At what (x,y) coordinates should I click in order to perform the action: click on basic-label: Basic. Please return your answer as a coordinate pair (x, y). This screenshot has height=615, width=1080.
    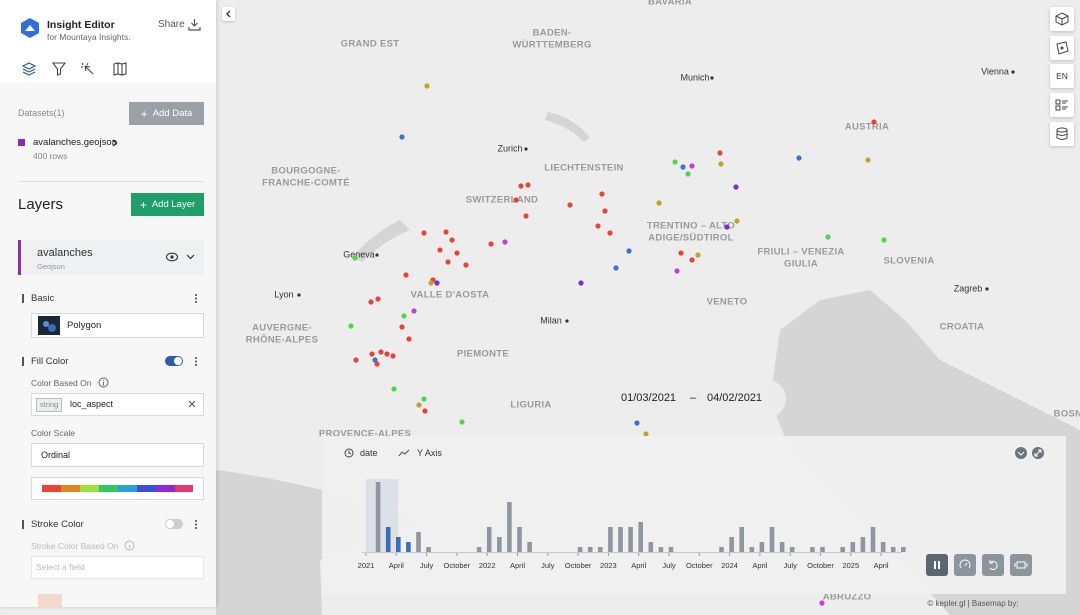
    Looking at the image, I should click on (43, 298).